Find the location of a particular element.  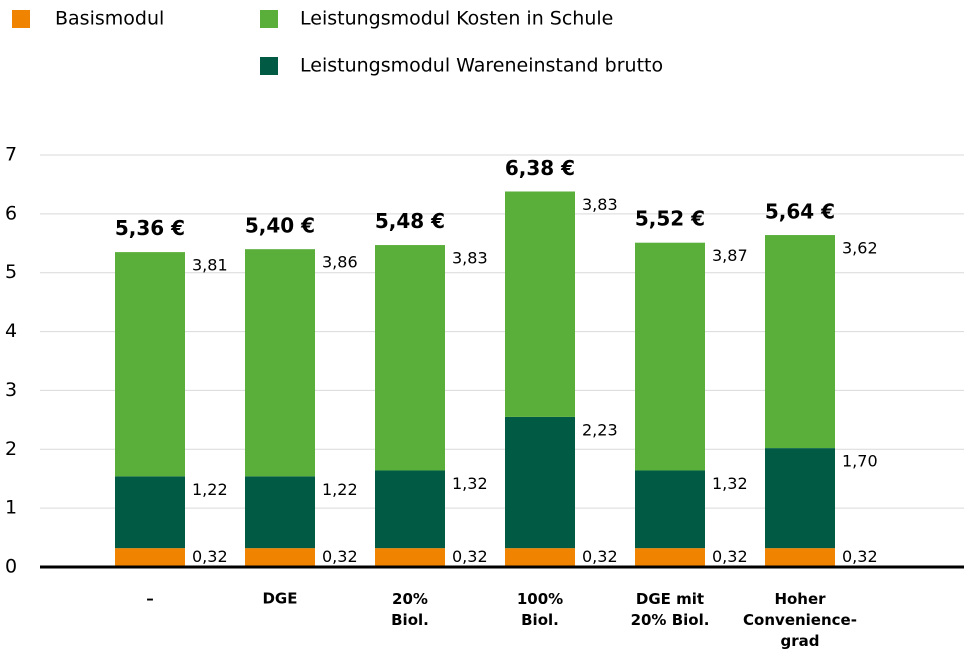

y-tick-label: 4 is located at coordinates (11, 331).